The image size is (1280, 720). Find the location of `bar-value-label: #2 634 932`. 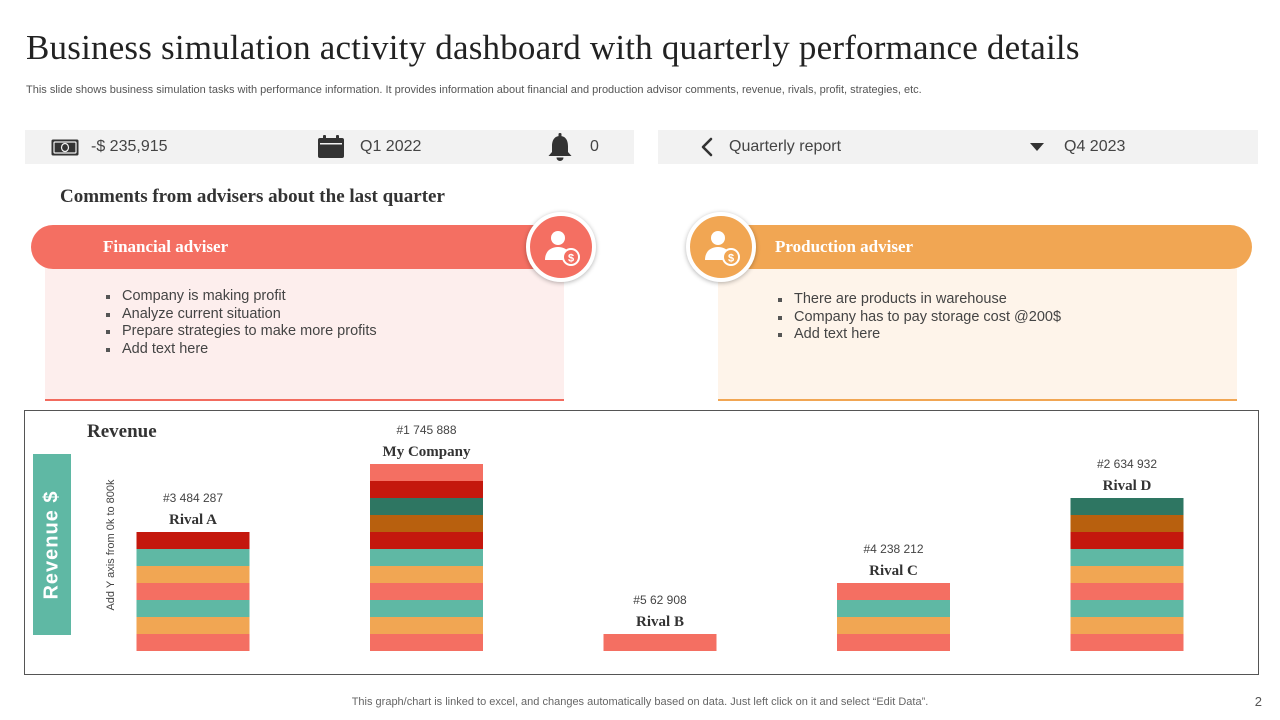

bar-value-label: #2 634 932 is located at coordinates (1127, 464).